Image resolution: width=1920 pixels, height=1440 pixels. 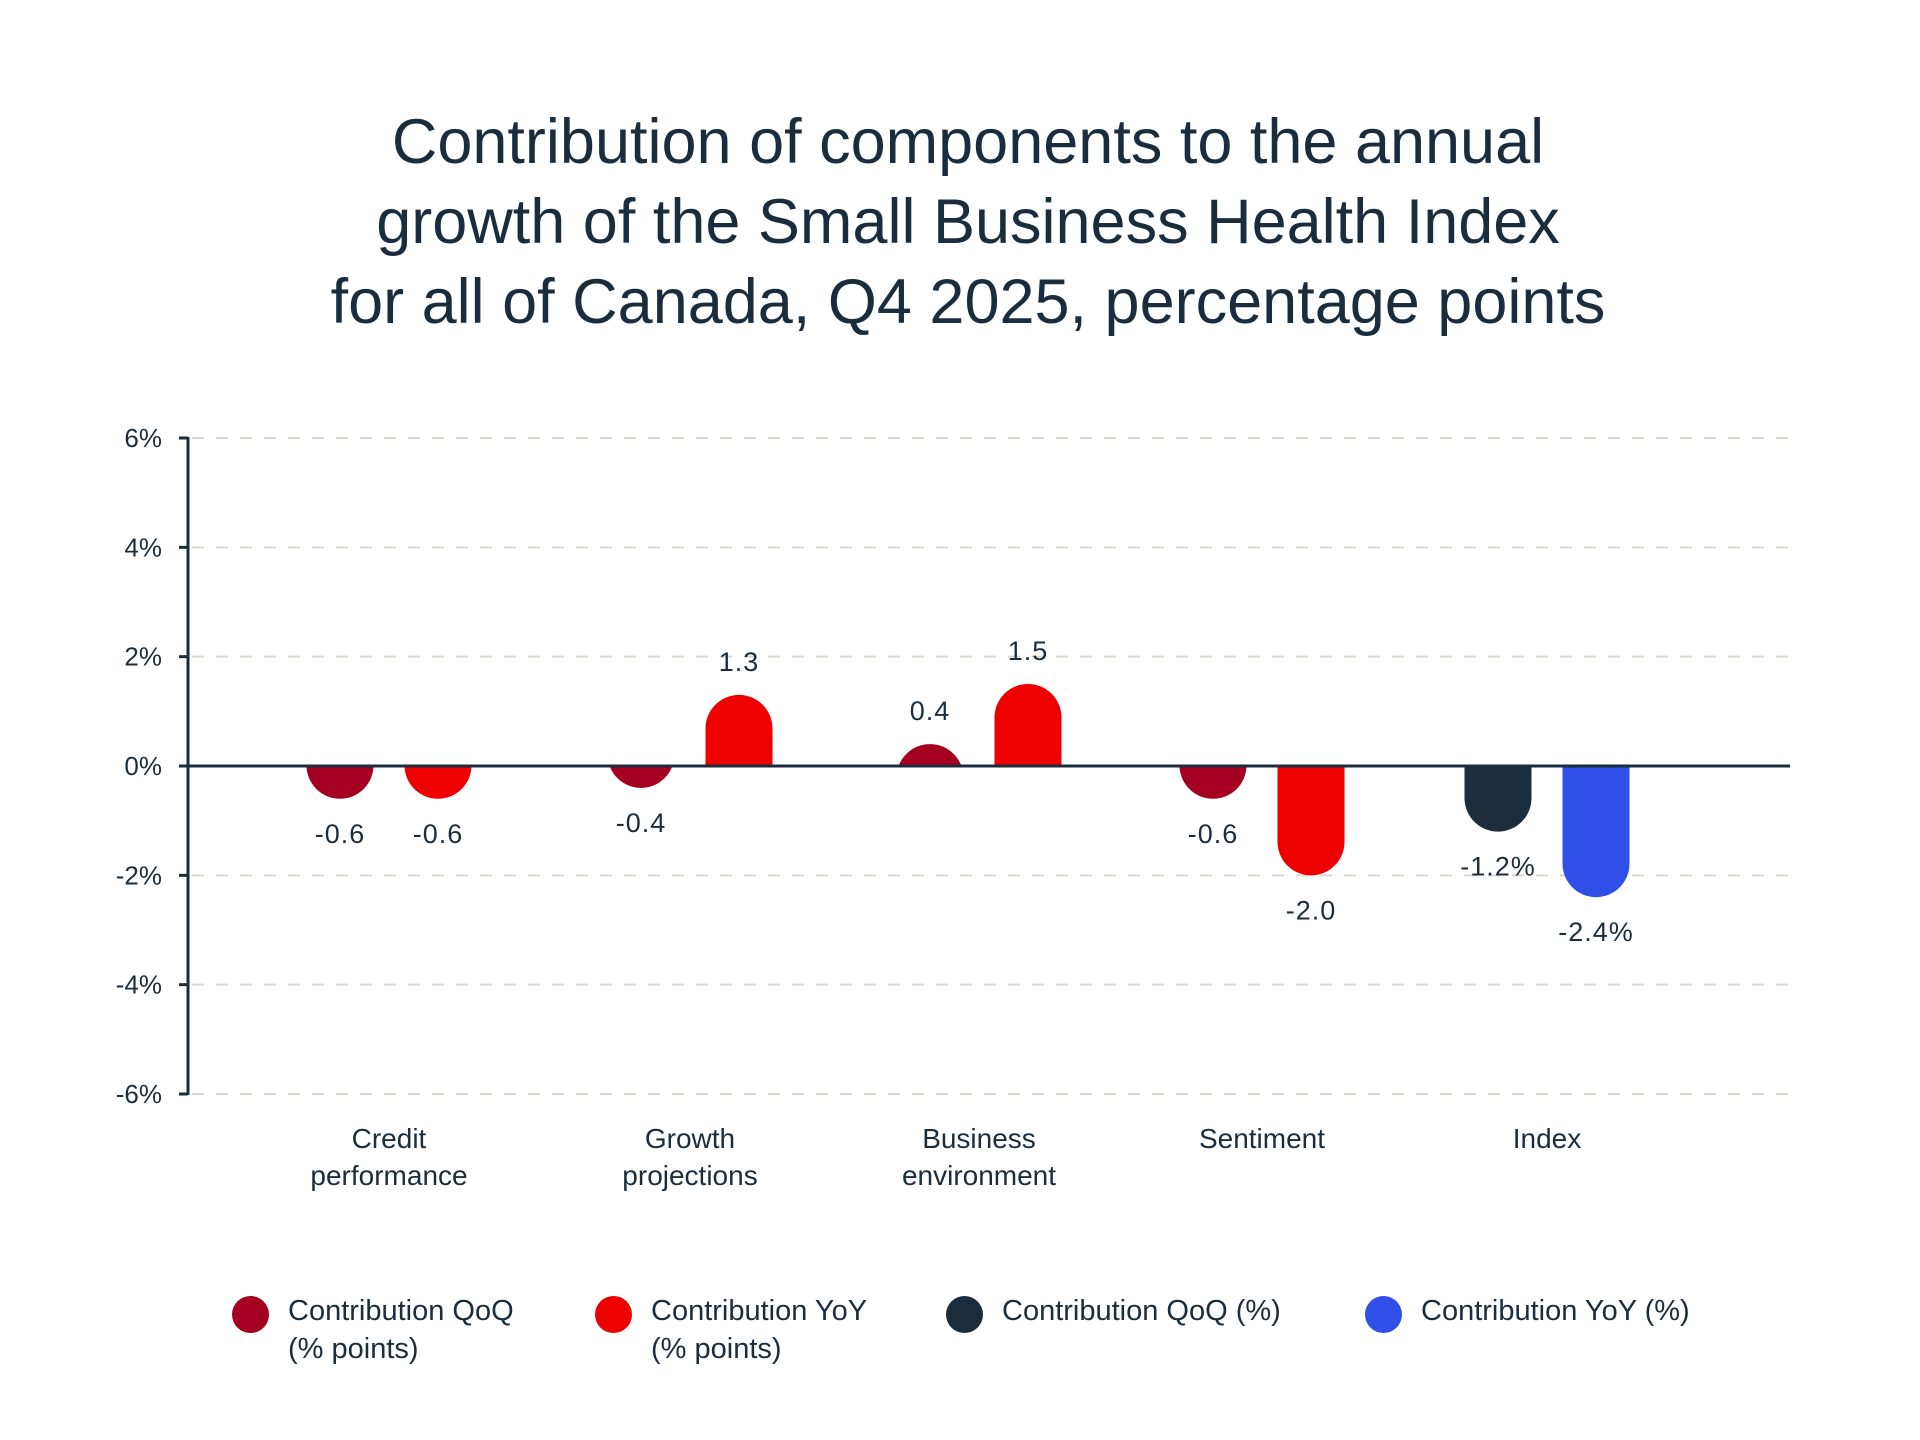 What do you see at coordinates (739, 662) in the screenshot?
I see `data-label: 1.3` at bounding box center [739, 662].